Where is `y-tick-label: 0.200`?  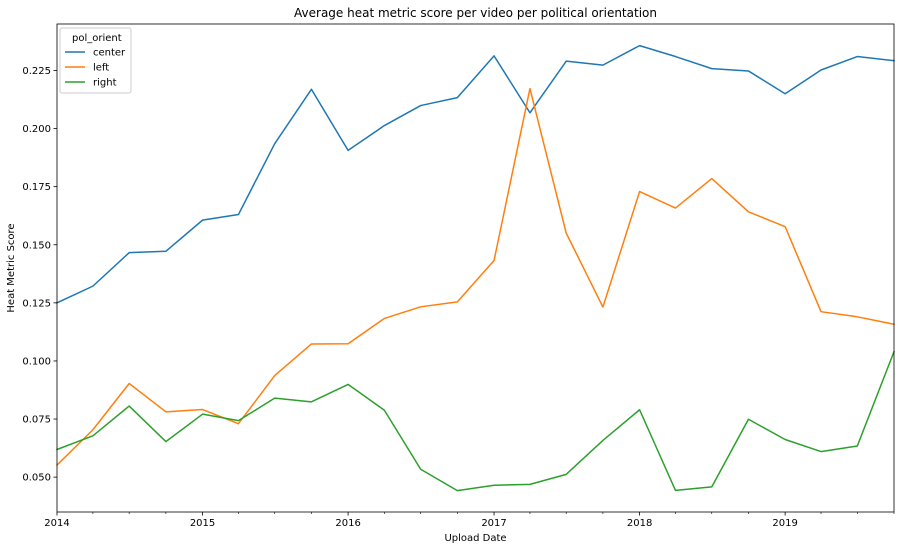 y-tick-label: 0.200 is located at coordinates (36, 129).